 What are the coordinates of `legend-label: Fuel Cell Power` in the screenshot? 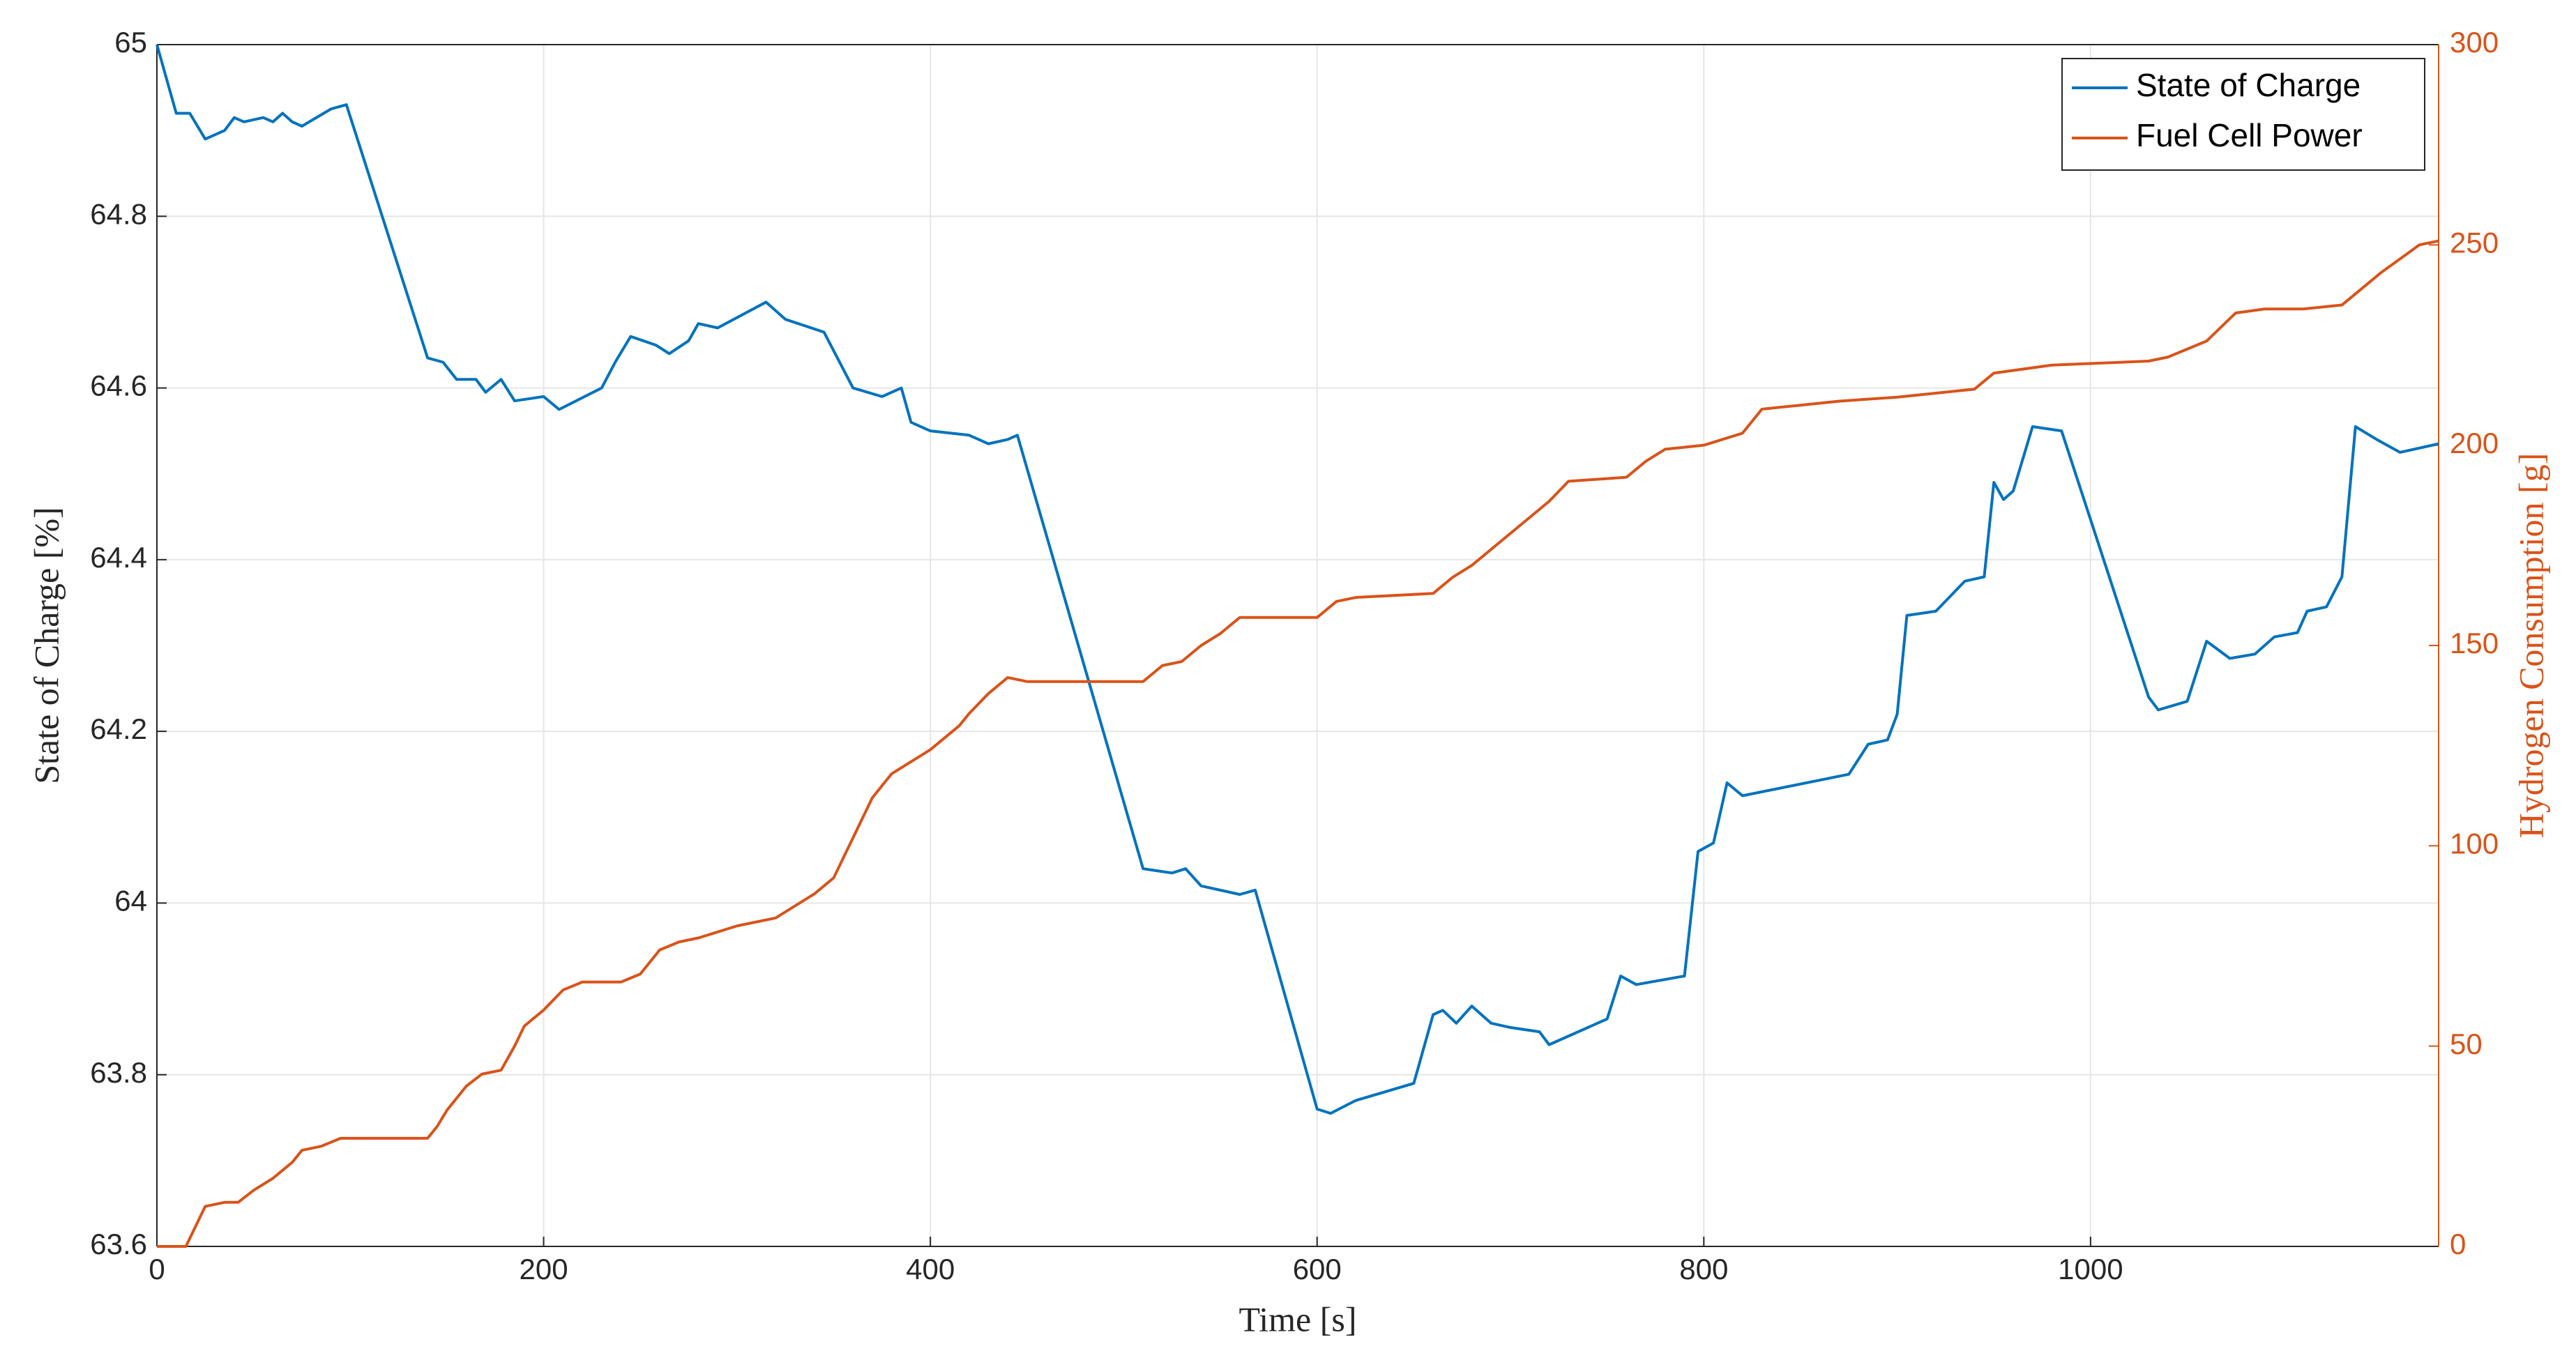 It's located at (2249, 135).